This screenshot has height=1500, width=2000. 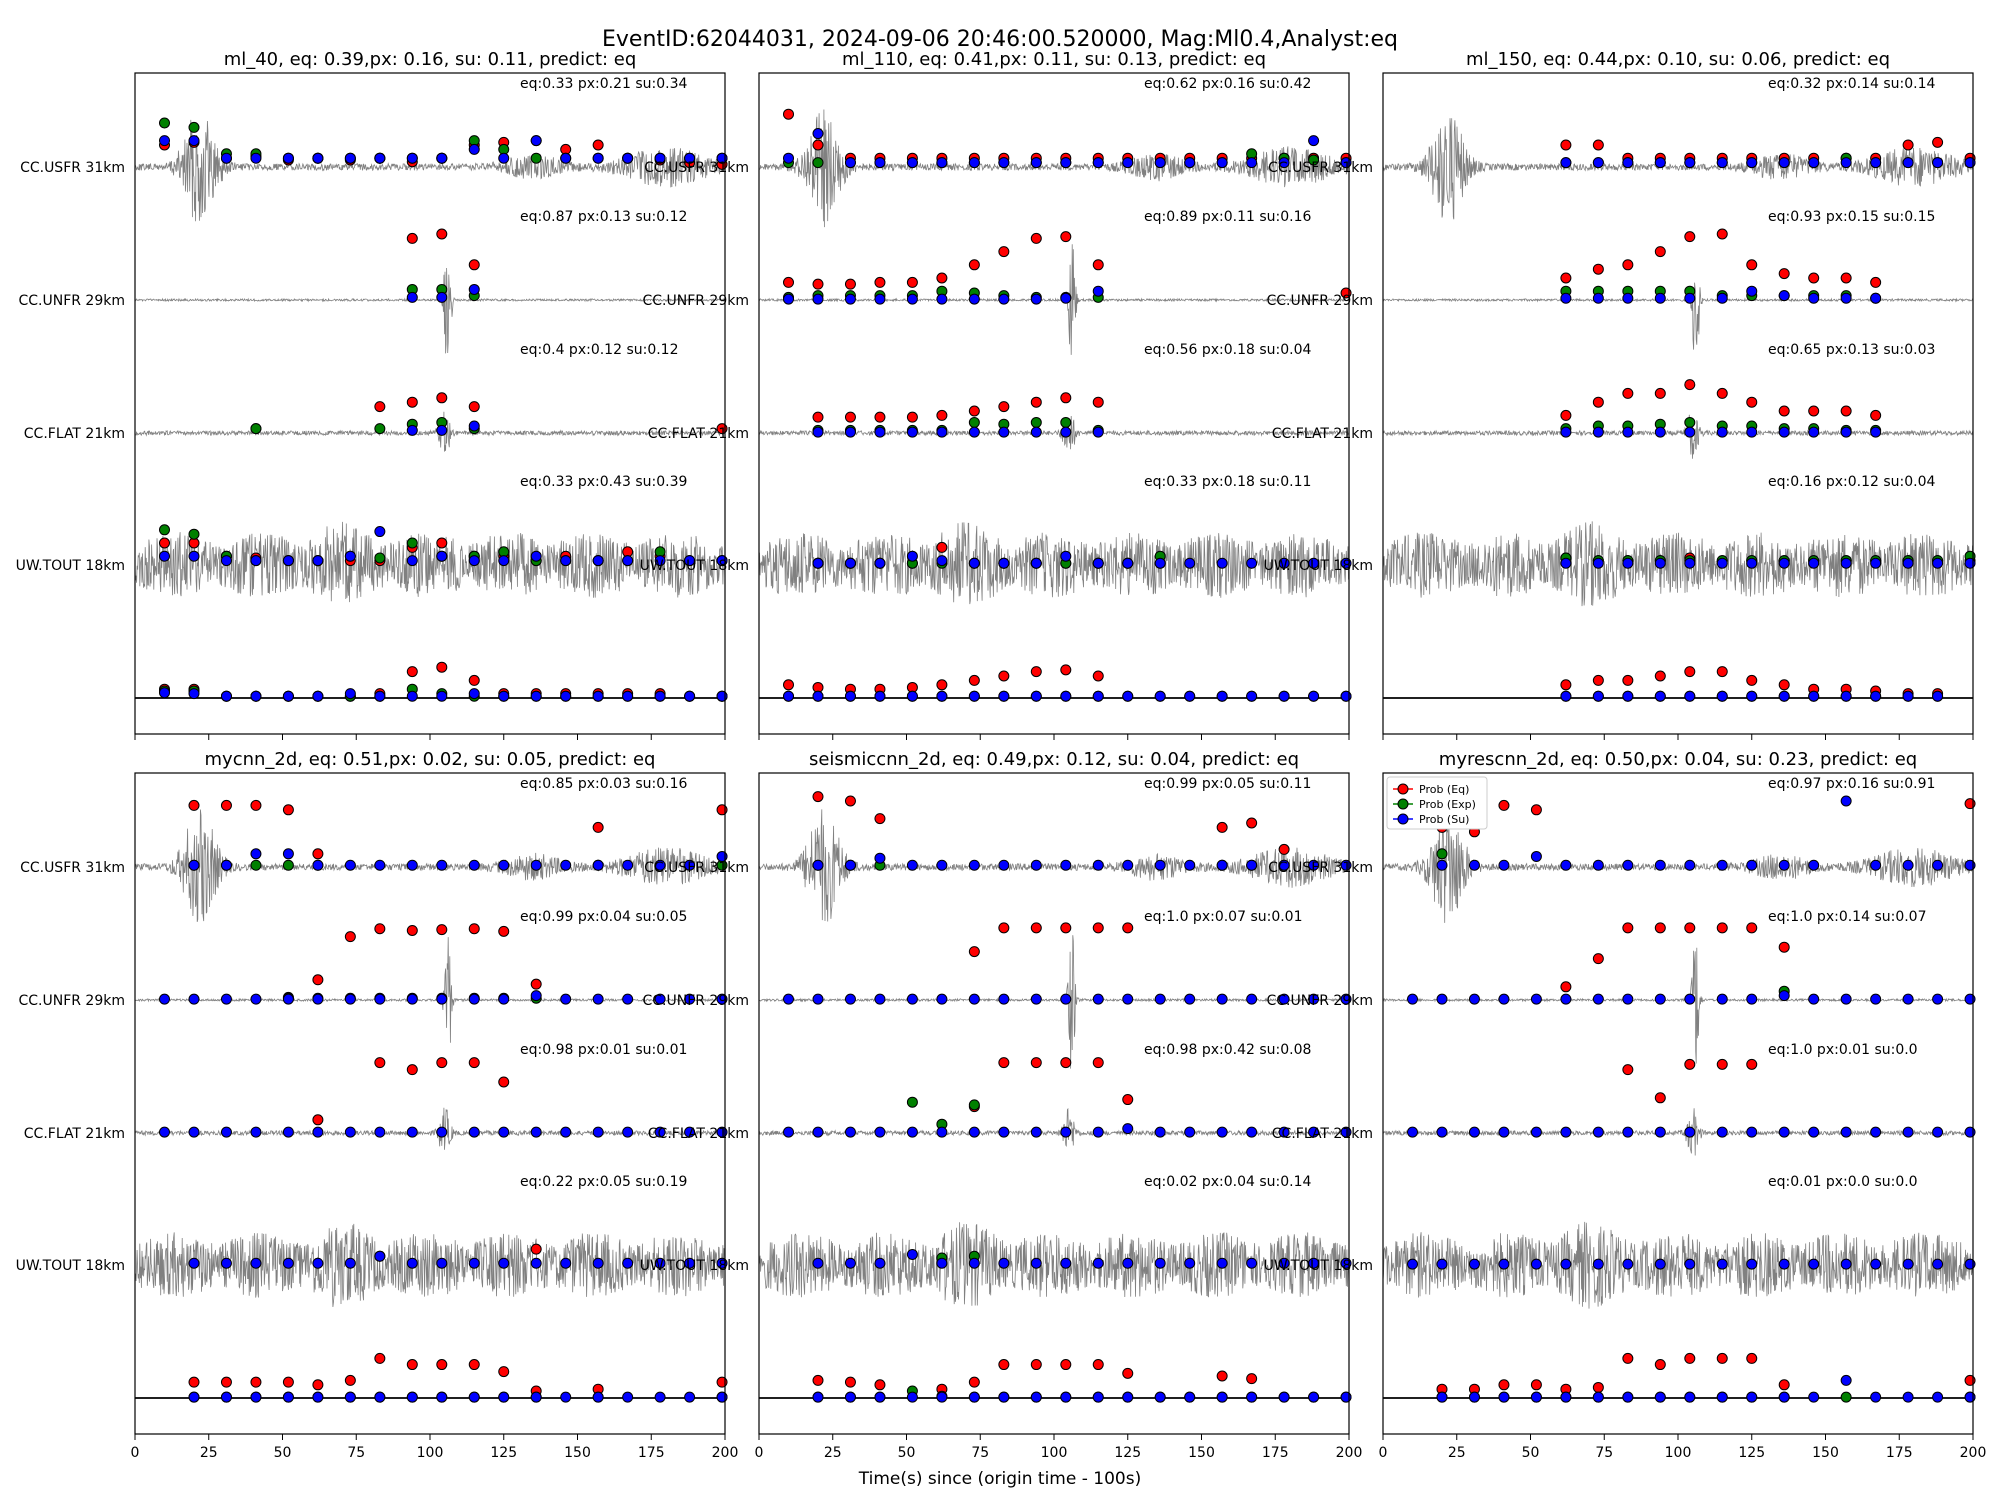 What do you see at coordinates (695, 301) in the screenshot?
I see `station-label: CC.UNFR 29km` at bounding box center [695, 301].